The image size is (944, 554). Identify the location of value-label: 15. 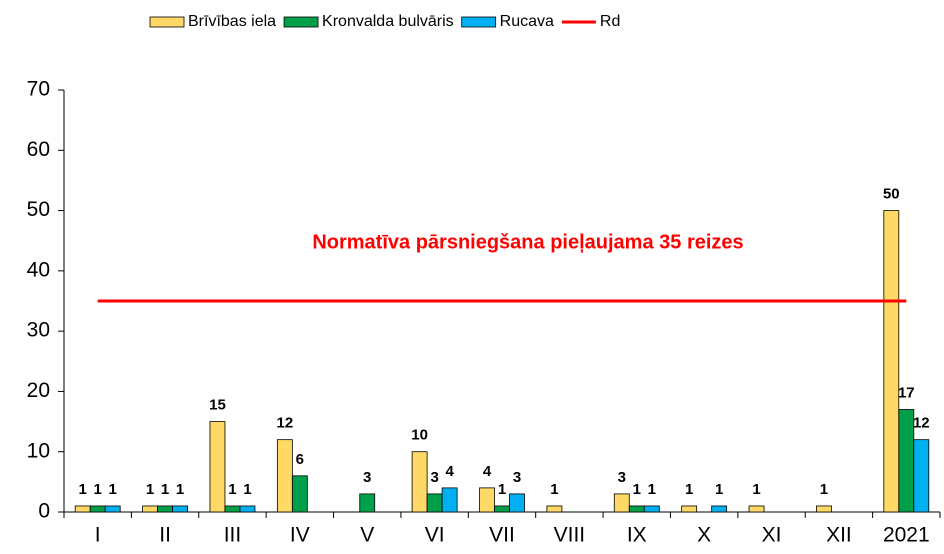
(217, 405).